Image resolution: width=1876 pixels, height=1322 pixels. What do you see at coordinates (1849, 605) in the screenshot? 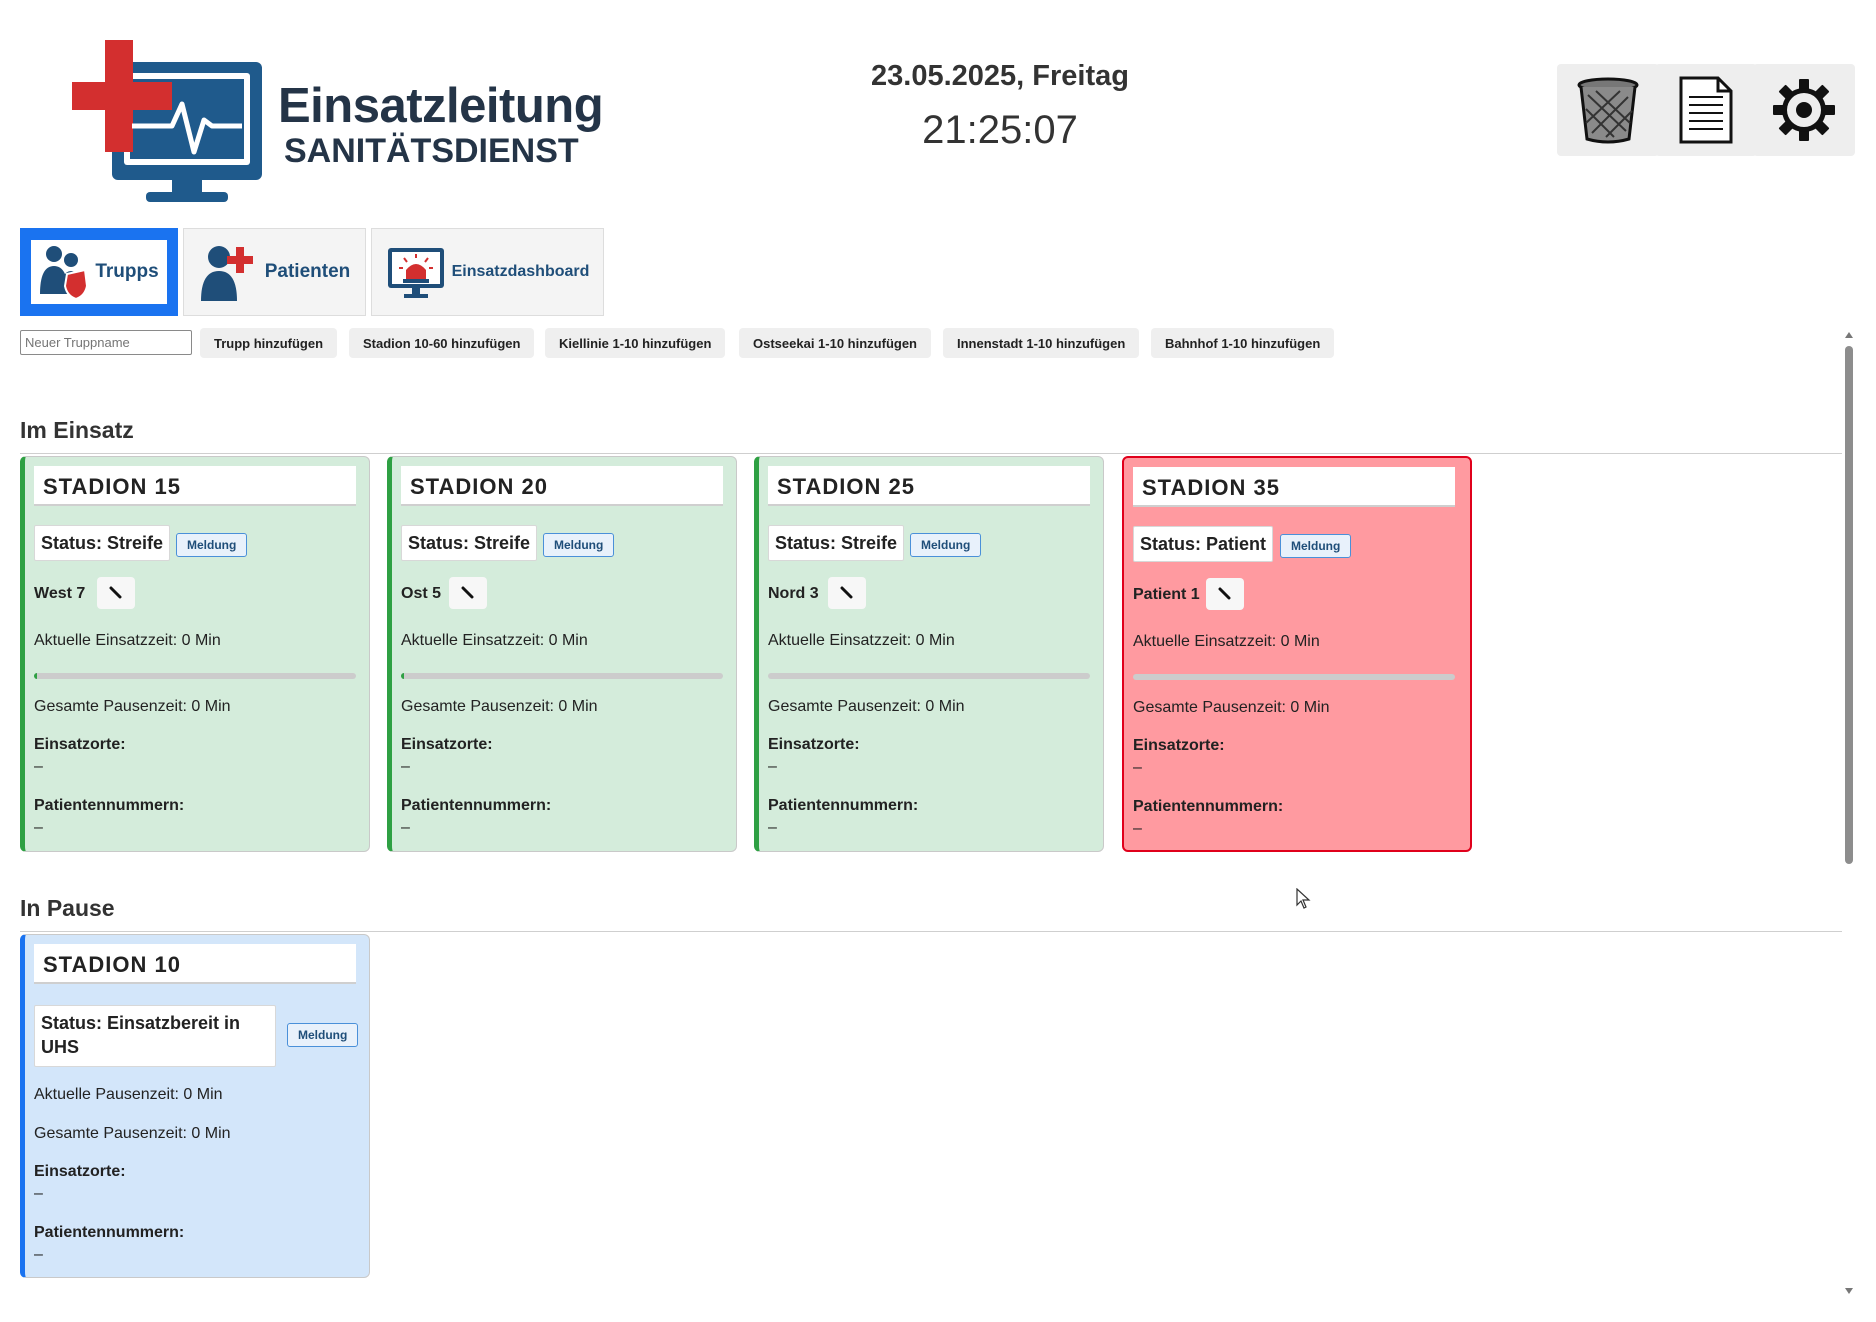
I see `scroll-thumb` at bounding box center [1849, 605].